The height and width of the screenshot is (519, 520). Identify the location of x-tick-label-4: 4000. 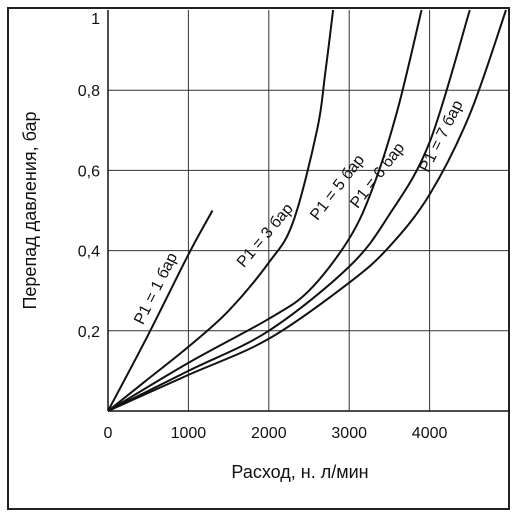
(430, 433).